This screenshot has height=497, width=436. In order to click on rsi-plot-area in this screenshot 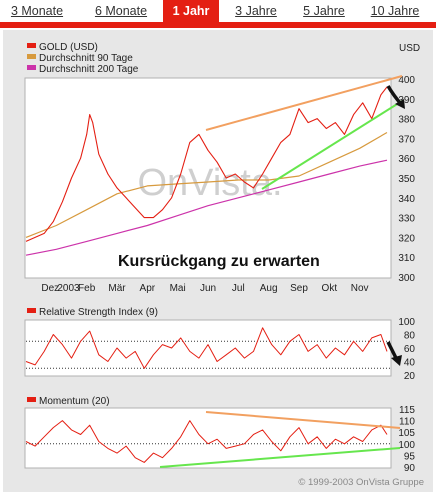, I will do `click(208, 348)`.